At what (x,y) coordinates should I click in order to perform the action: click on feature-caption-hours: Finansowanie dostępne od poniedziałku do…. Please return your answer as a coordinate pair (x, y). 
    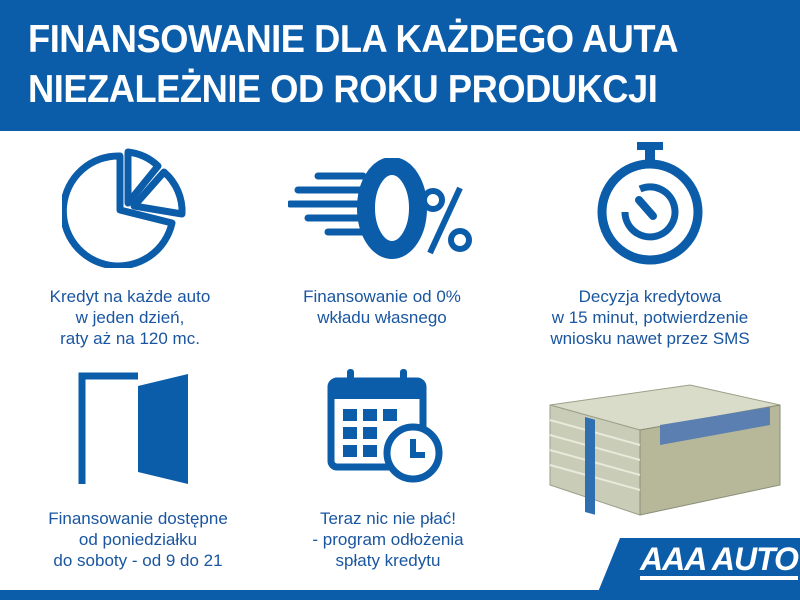
    Looking at the image, I should click on (138, 539).